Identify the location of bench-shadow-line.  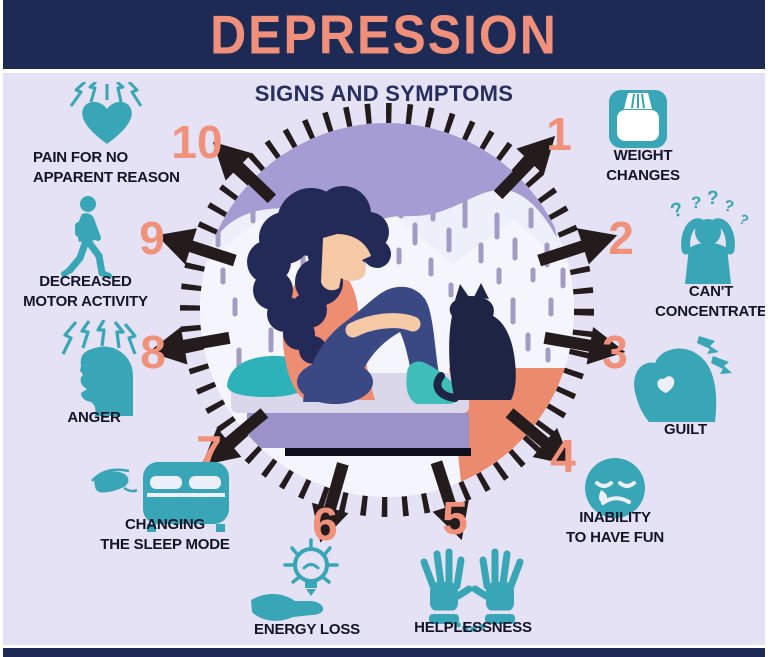
(378, 452).